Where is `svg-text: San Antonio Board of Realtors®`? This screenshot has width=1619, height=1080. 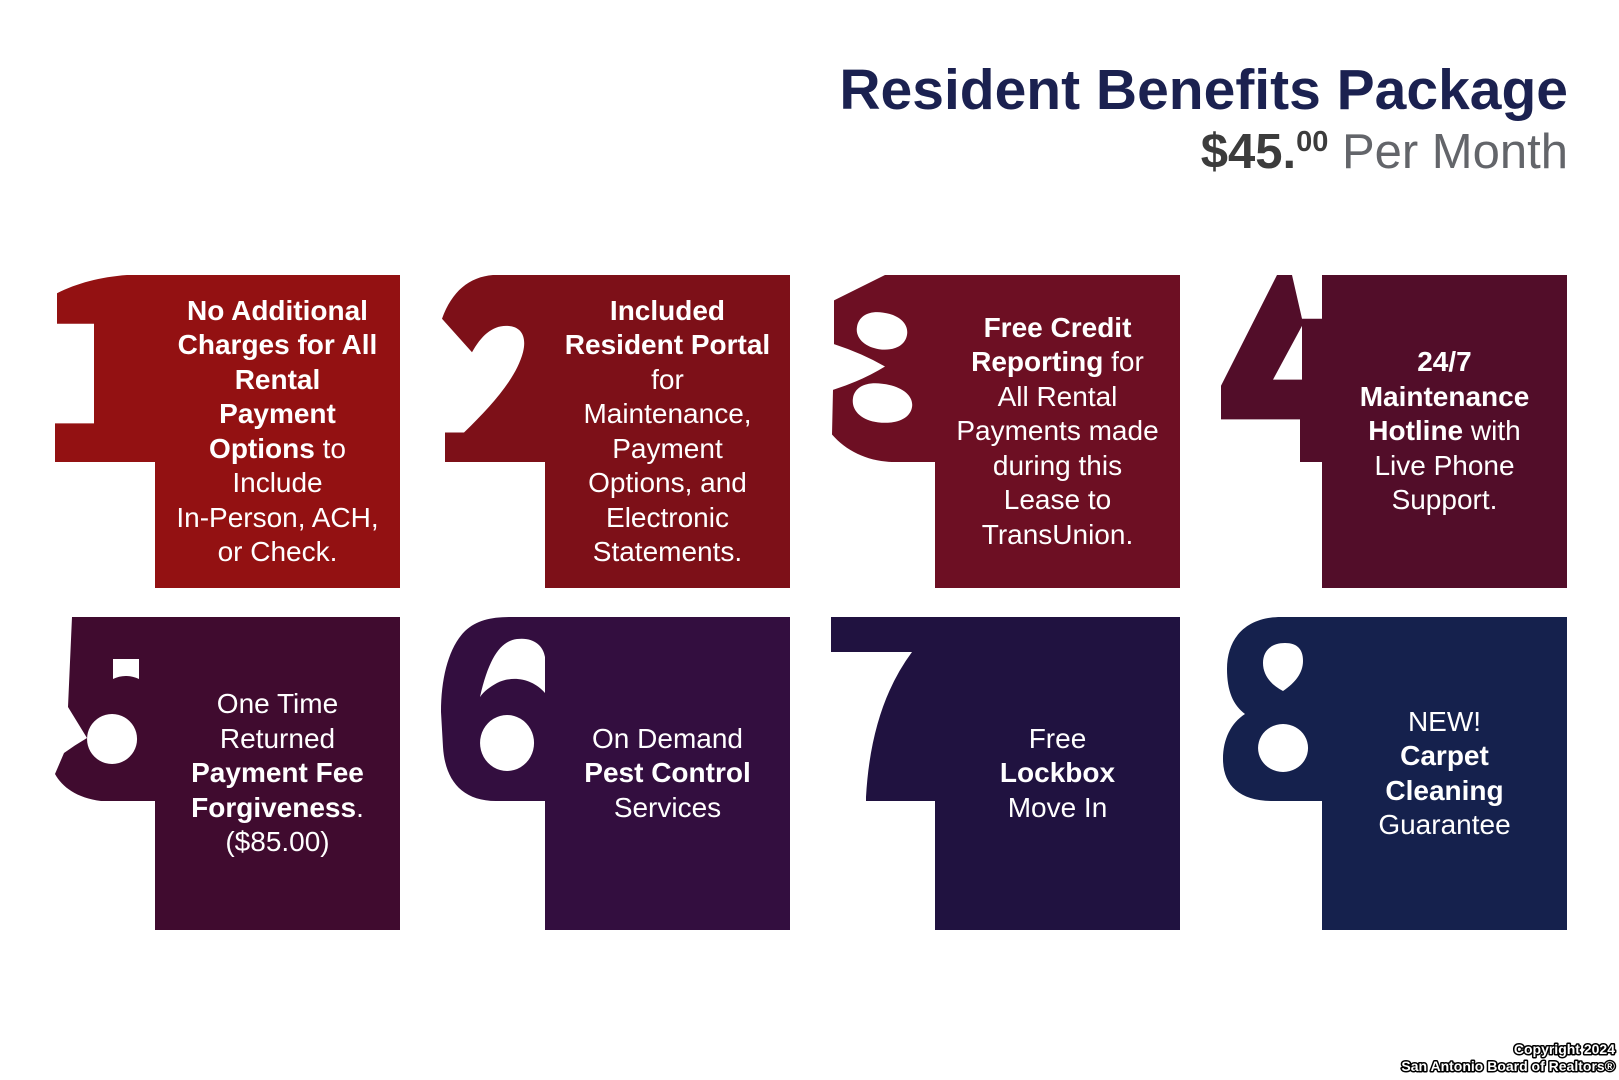
svg-text: San Antonio Board of Realtors® is located at coordinates (1508, 1066).